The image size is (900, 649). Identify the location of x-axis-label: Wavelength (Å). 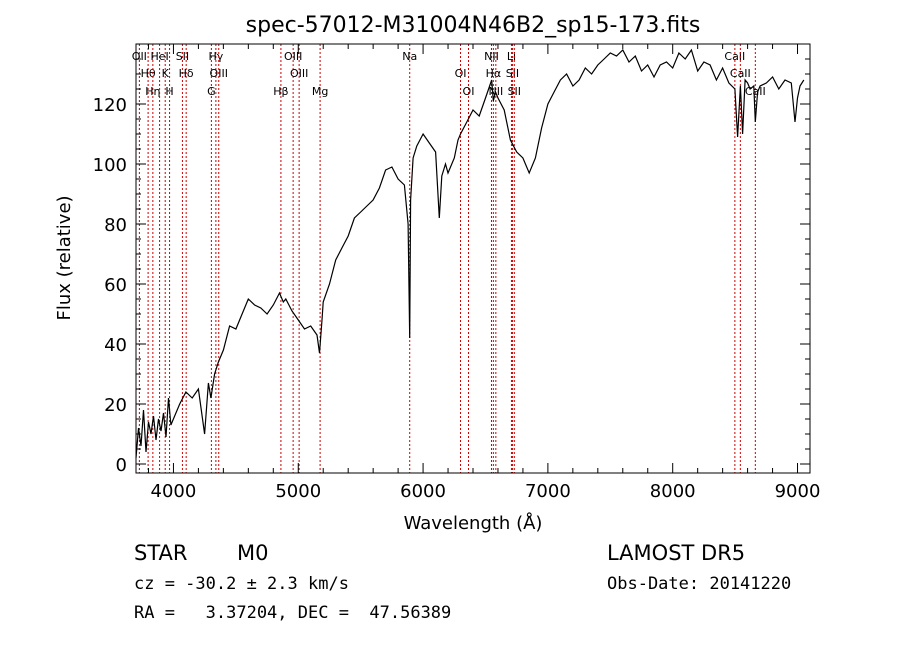
(473, 523).